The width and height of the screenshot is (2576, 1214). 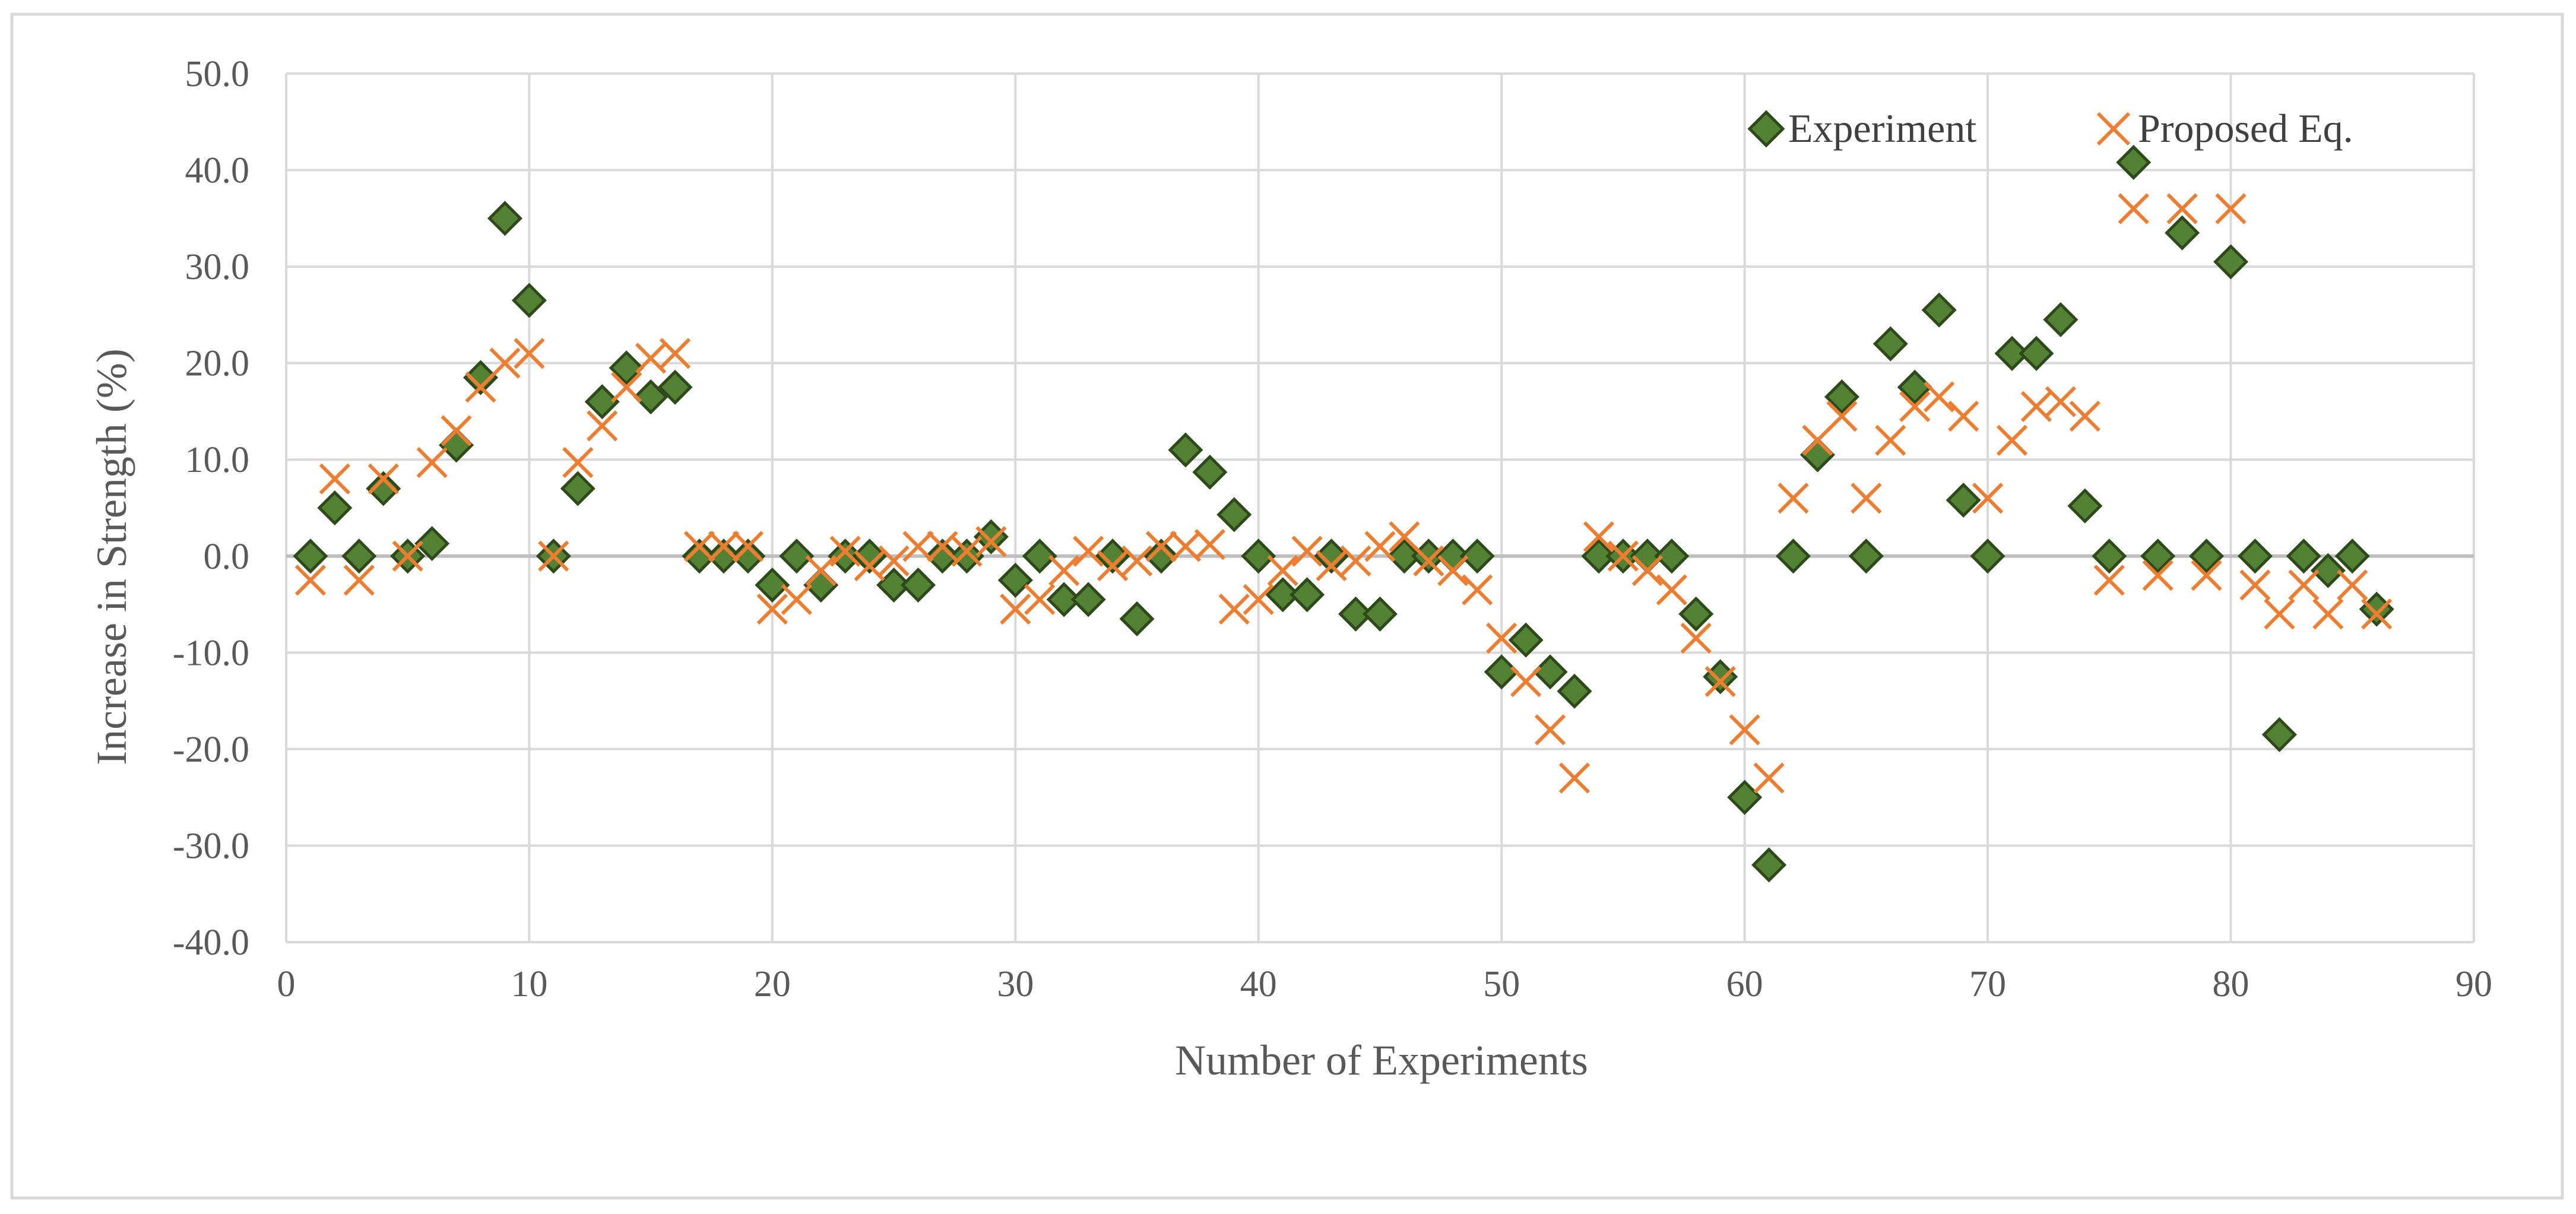 What do you see at coordinates (218, 460) in the screenshot?
I see `y-tick-label: 10.0` at bounding box center [218, 460].